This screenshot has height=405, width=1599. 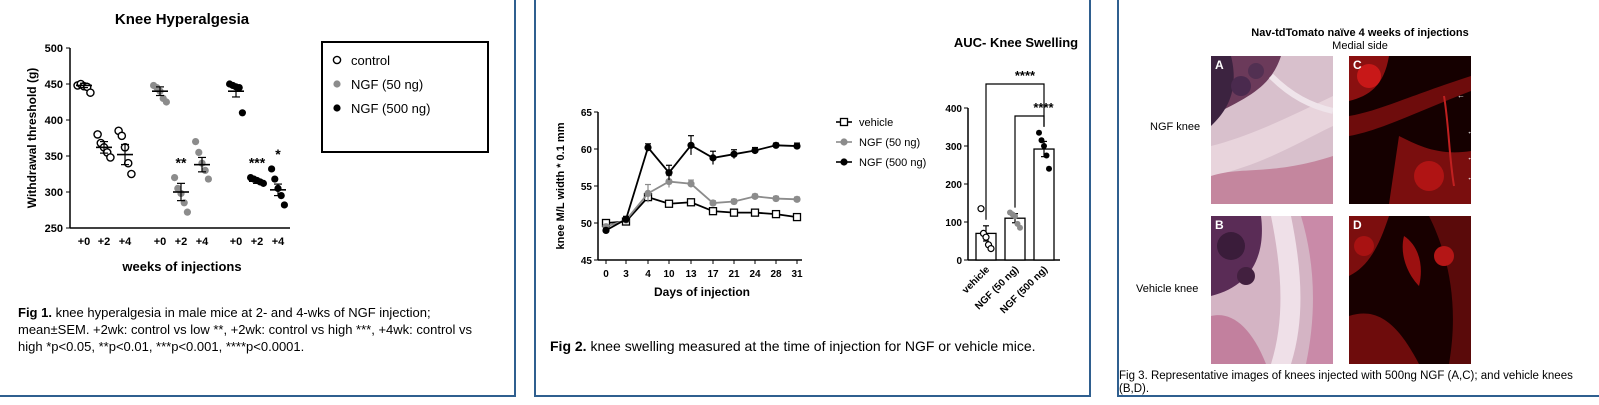 I want to click on chart-title: Knee Hyperalgesia, so click(x=182, y=19).